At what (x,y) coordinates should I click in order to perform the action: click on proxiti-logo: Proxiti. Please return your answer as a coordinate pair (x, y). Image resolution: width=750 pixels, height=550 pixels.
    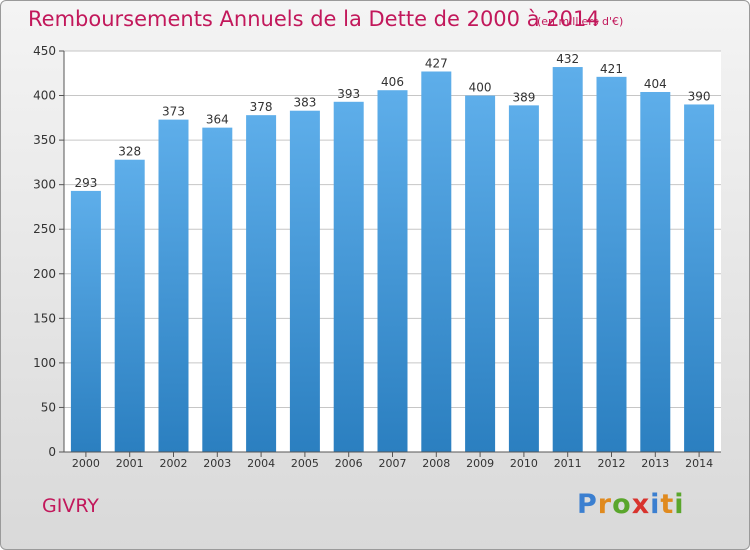
    Looking at the image, I should click on (631, 504).